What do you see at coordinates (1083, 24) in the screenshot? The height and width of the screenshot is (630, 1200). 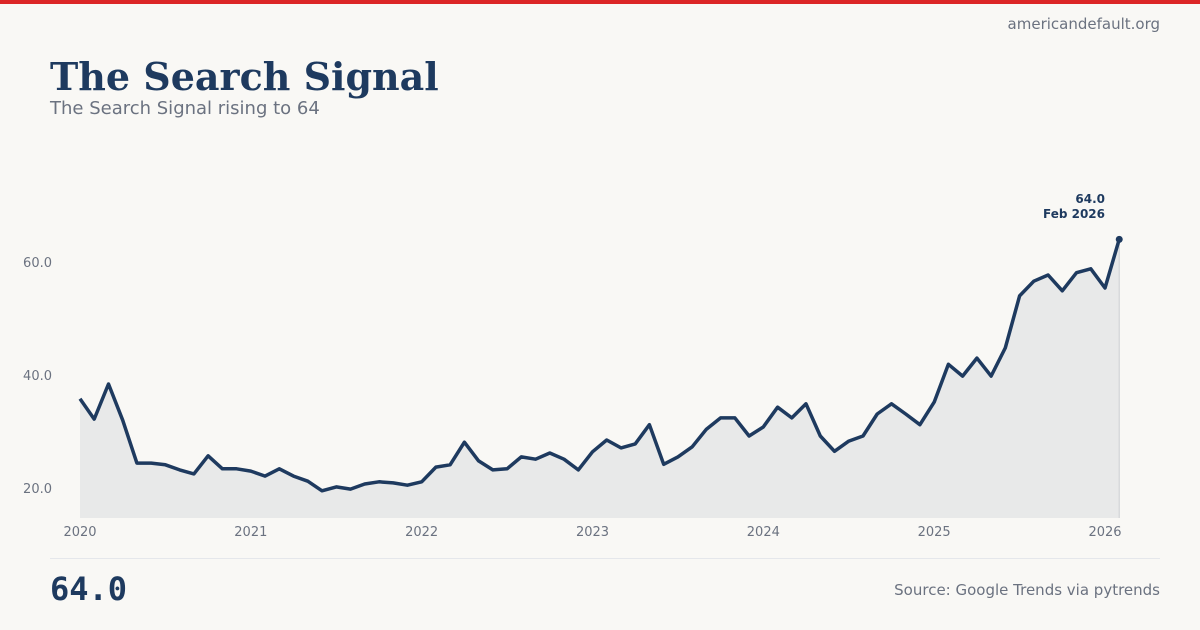 I see `site-name: americandefault.org` at bounding box center [1083, 24].